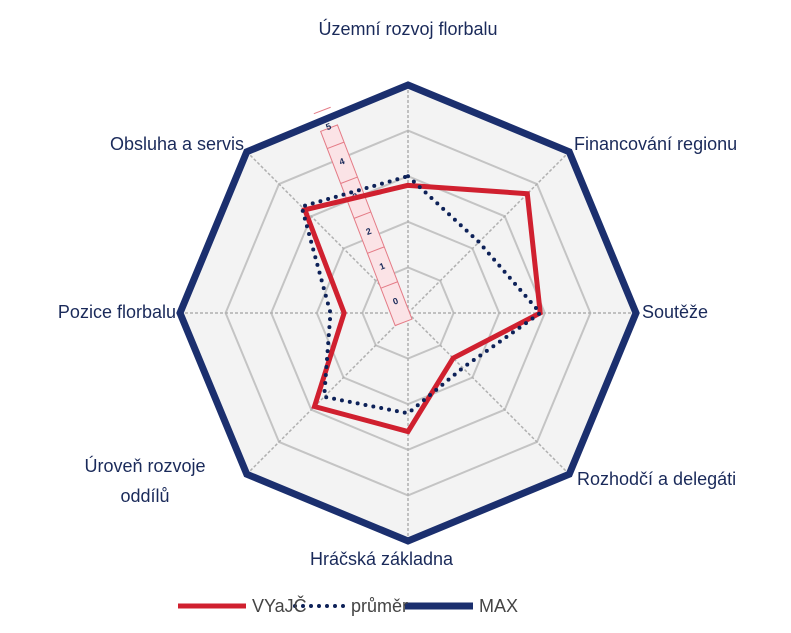  What do you see at coordinates (380, 606) in the screenshot?
I see `legend-label: průměr` at bounding box center [380, 606].